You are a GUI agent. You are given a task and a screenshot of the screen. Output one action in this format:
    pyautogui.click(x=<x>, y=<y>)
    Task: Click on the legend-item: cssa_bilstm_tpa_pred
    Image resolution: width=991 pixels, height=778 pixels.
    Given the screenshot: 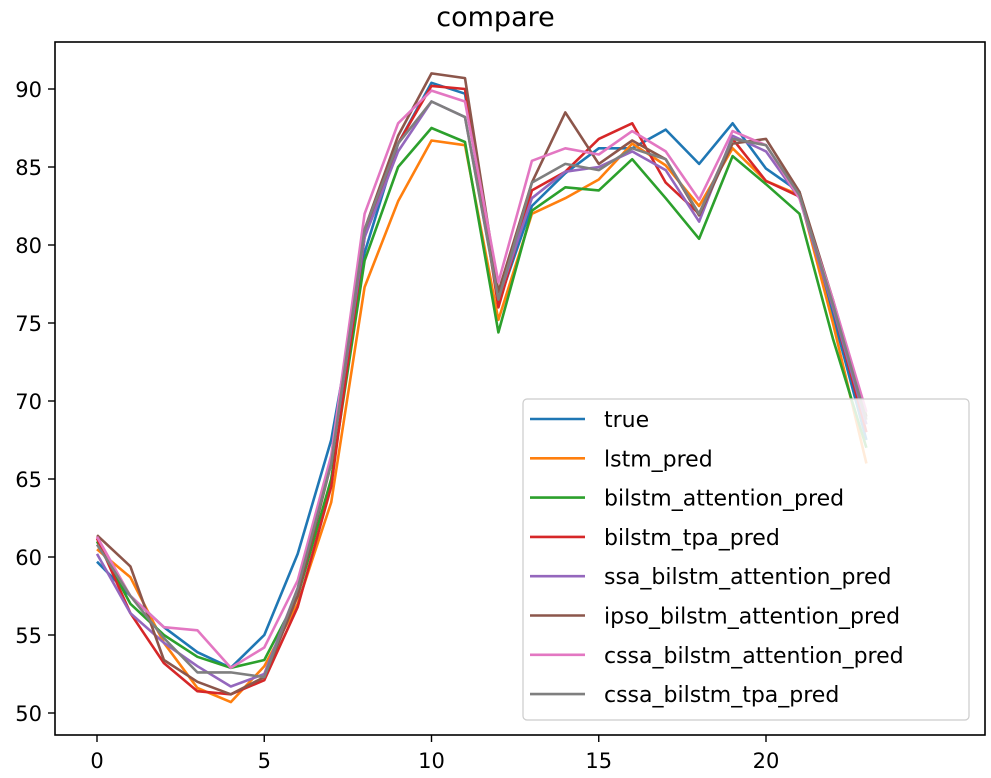 What is the action you would take?
    pyautogui.click(x=684, y=695)
    